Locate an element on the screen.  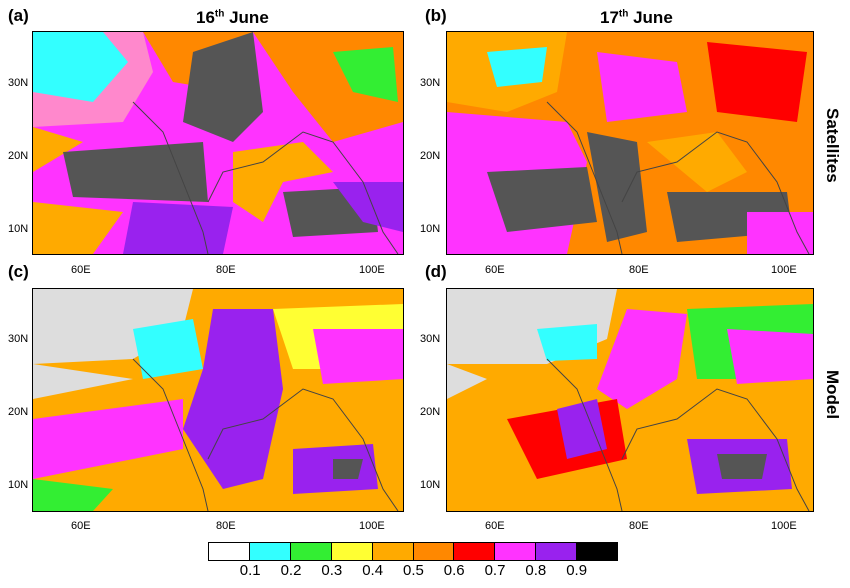
panel-title-b: 17th June is located at coordinates (636, 18).